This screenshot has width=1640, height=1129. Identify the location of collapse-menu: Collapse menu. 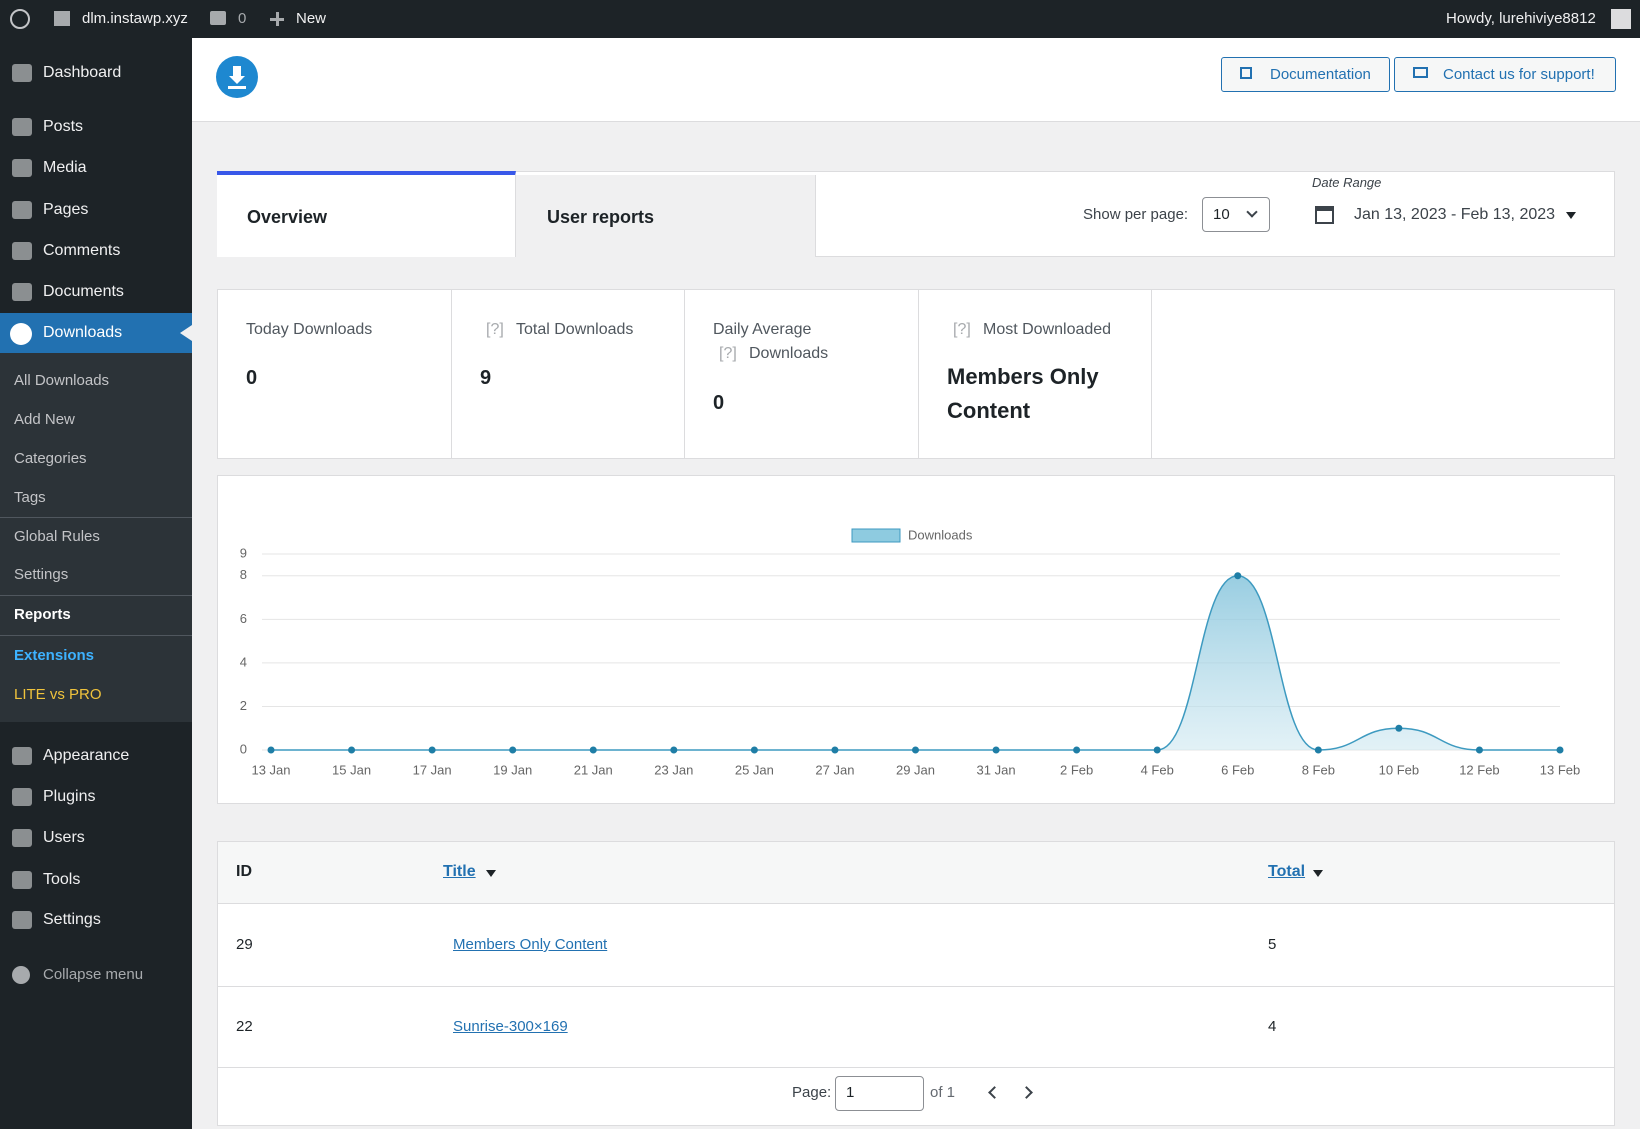
(93, 974).